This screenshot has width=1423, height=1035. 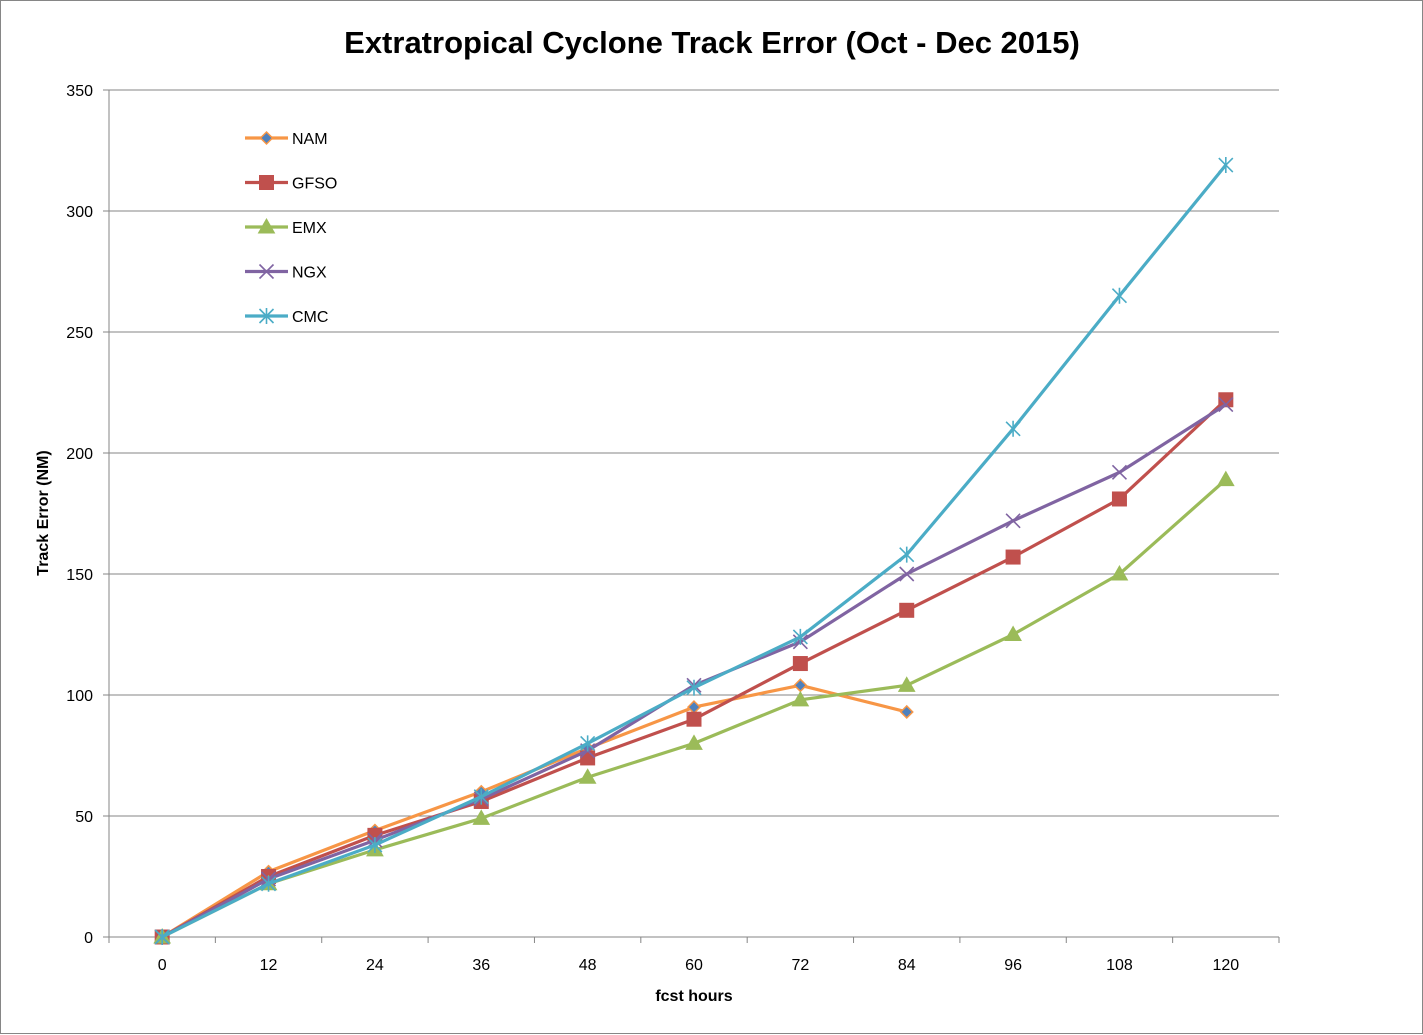 I want to click on y-axis-title: Track Error (NM), so click(x=43, y=512).